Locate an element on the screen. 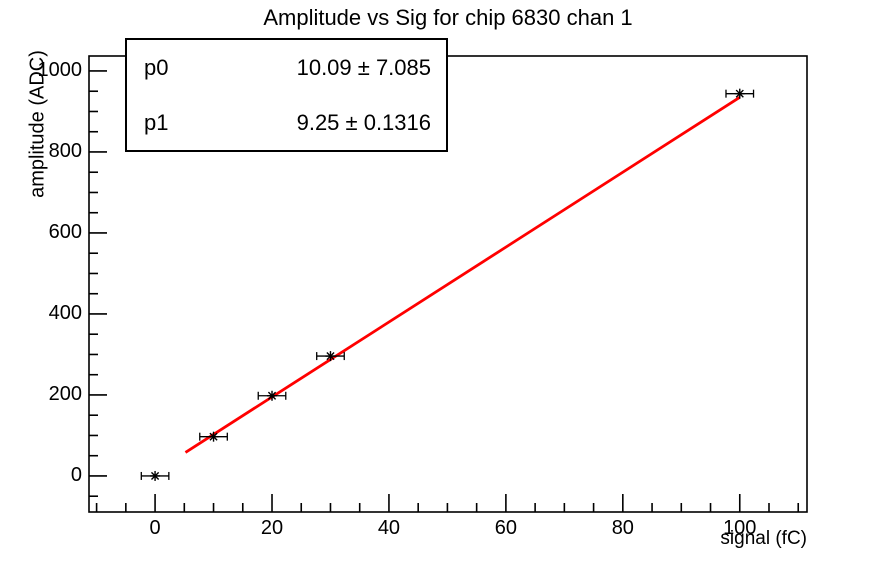 Image resolution: width=896 pixels, height=572 pixels. chart-title: Amplitude vs Sig for chip 6830 chan 1 is located at coordinates (448, 17).